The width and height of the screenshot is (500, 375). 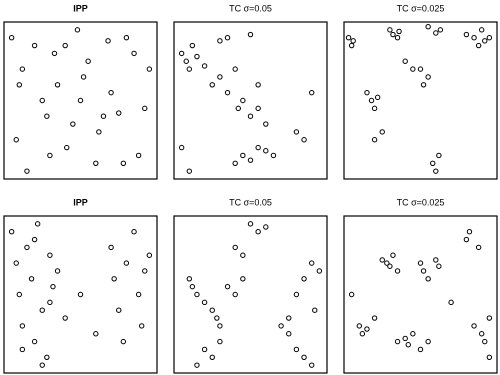 I want to click on panel-title: TC σ=0.05, so click(x=250, y=202).